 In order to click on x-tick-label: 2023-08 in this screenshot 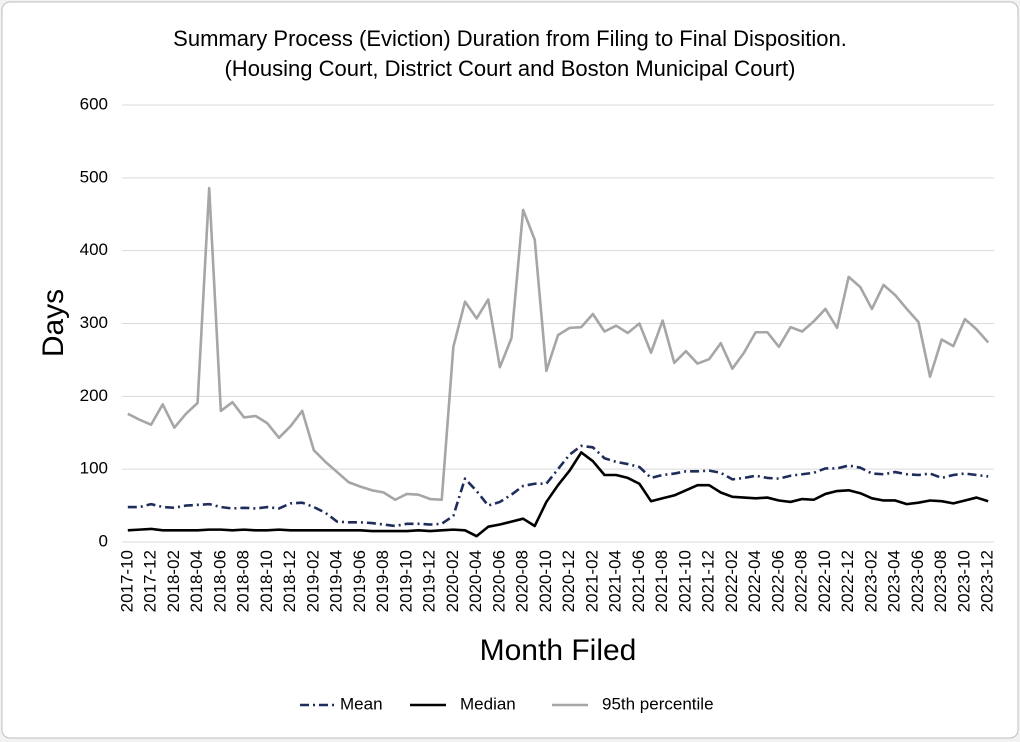, I will do `click(940, 581)`.